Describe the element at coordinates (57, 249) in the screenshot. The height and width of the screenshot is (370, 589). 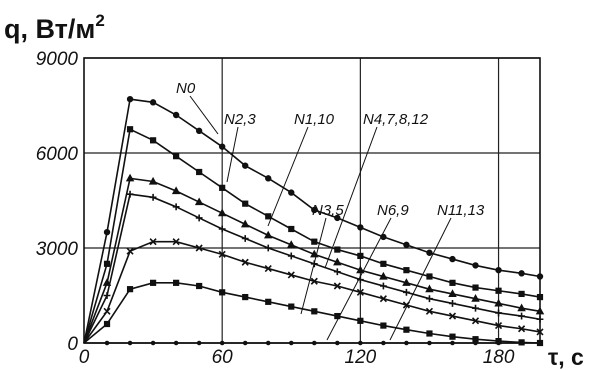
I see `y-tick-label: 3000` at that location.